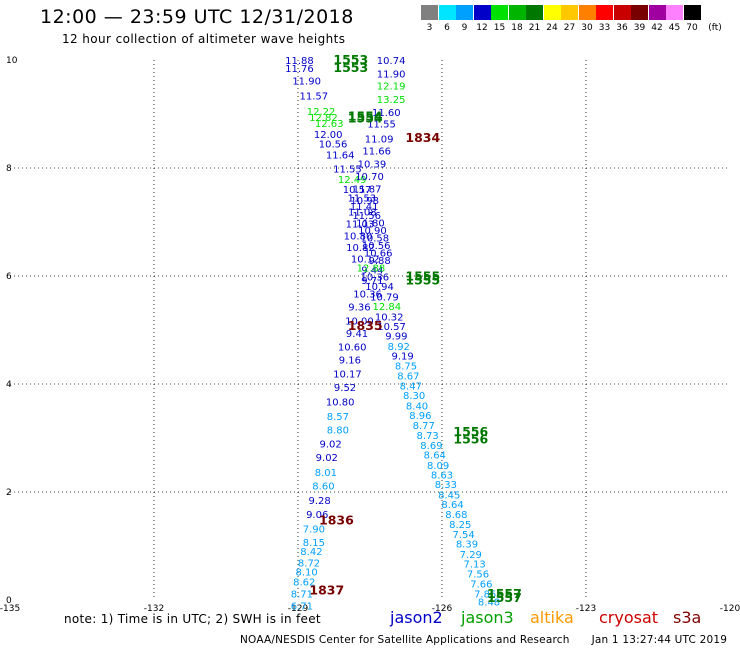  What do you see at coordinates (327, 458) in the screenshot?
I see `jason2-wave-height: 9.02` at bounding box center [327, 458].